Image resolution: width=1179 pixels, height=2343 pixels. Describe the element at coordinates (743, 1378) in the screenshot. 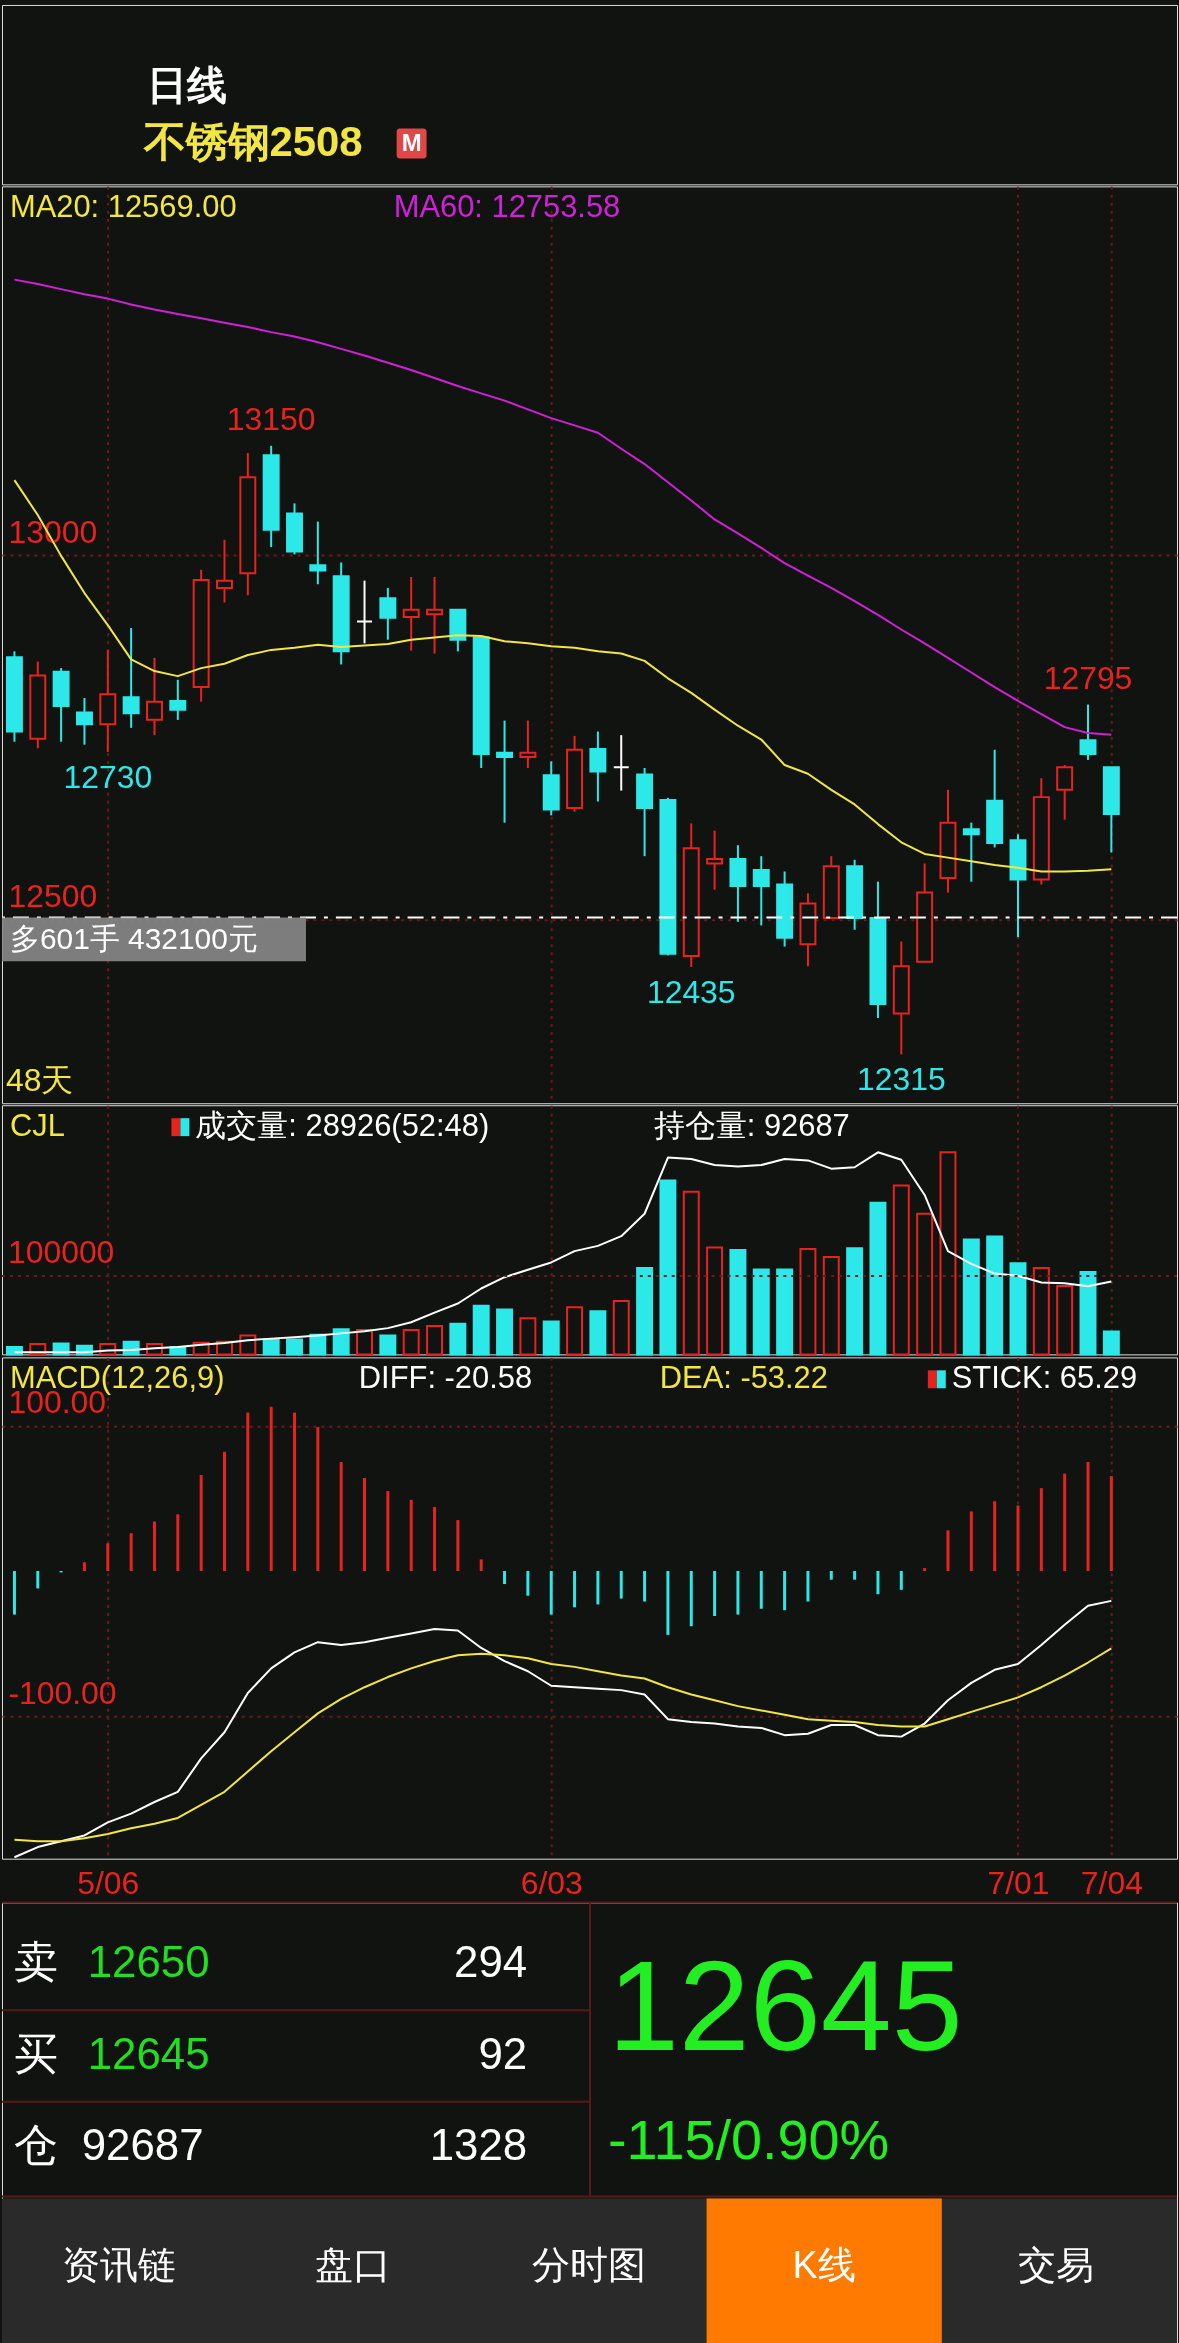

I see `text: DEA: -53.22` at that location.